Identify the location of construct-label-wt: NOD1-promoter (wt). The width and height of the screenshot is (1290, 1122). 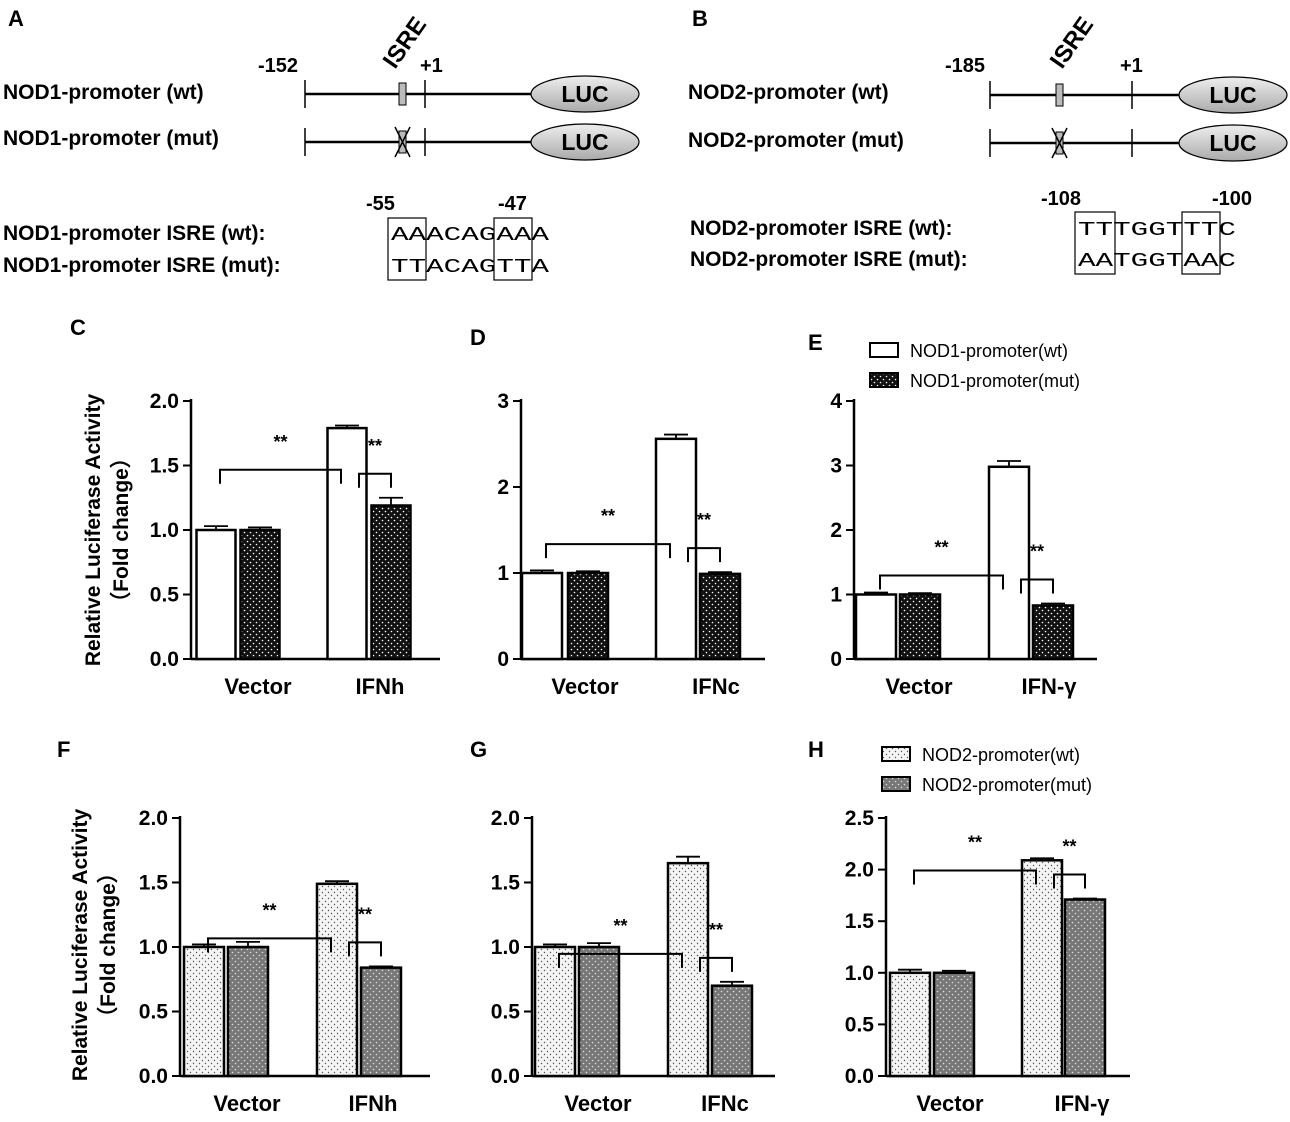
(103, 92).